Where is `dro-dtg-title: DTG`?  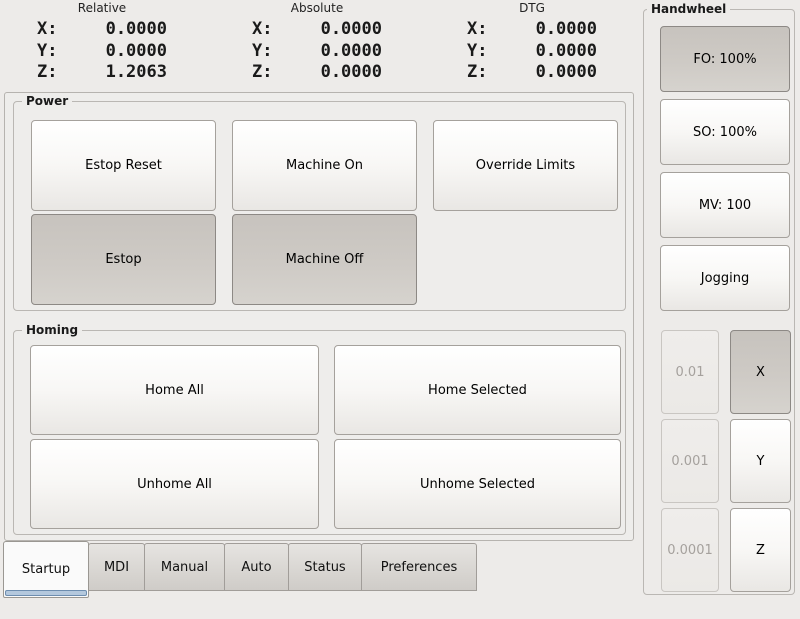 dro-dtg-title: DTG is located at coordinates (532, 8).